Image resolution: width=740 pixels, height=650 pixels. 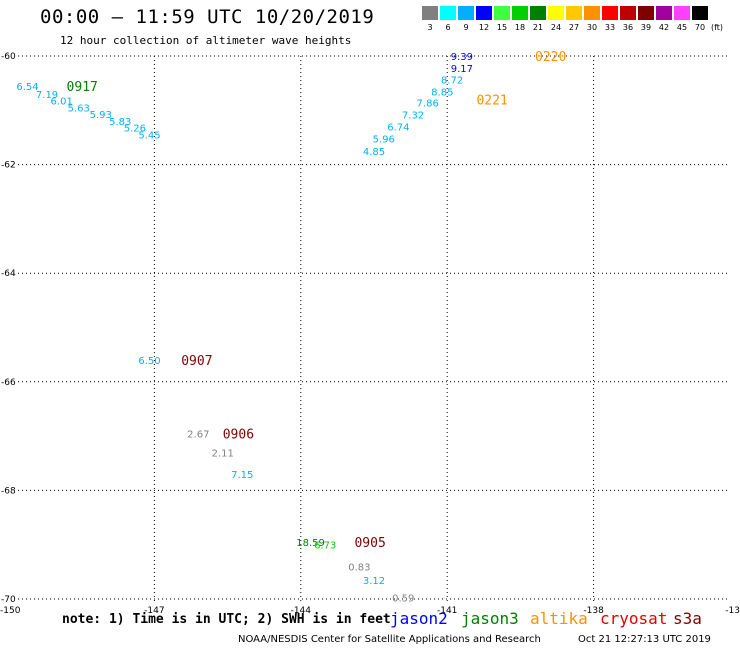 I want to click on legend-label: 12, so click(x=484, y=27).